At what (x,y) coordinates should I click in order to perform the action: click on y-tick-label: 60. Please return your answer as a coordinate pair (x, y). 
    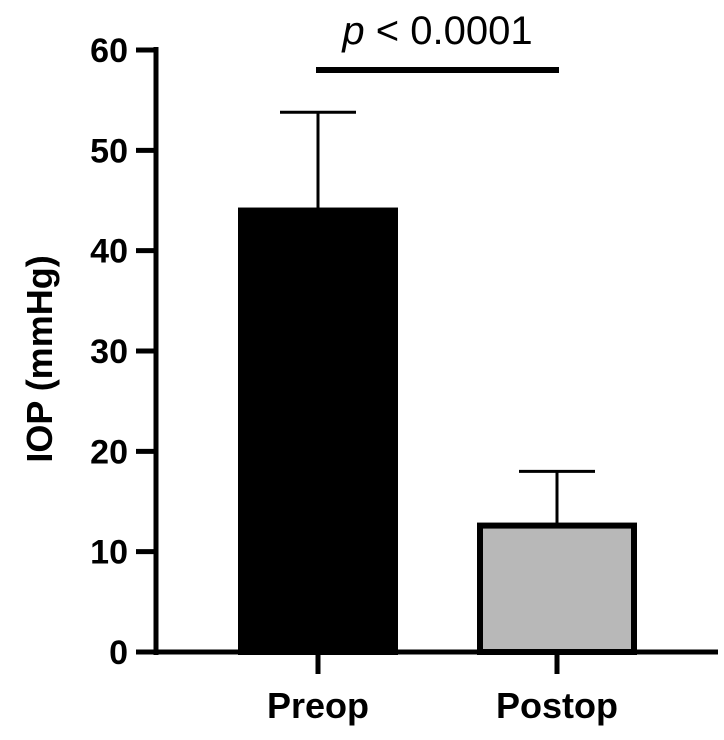
    Looking at the image, I should click on (109, 51).